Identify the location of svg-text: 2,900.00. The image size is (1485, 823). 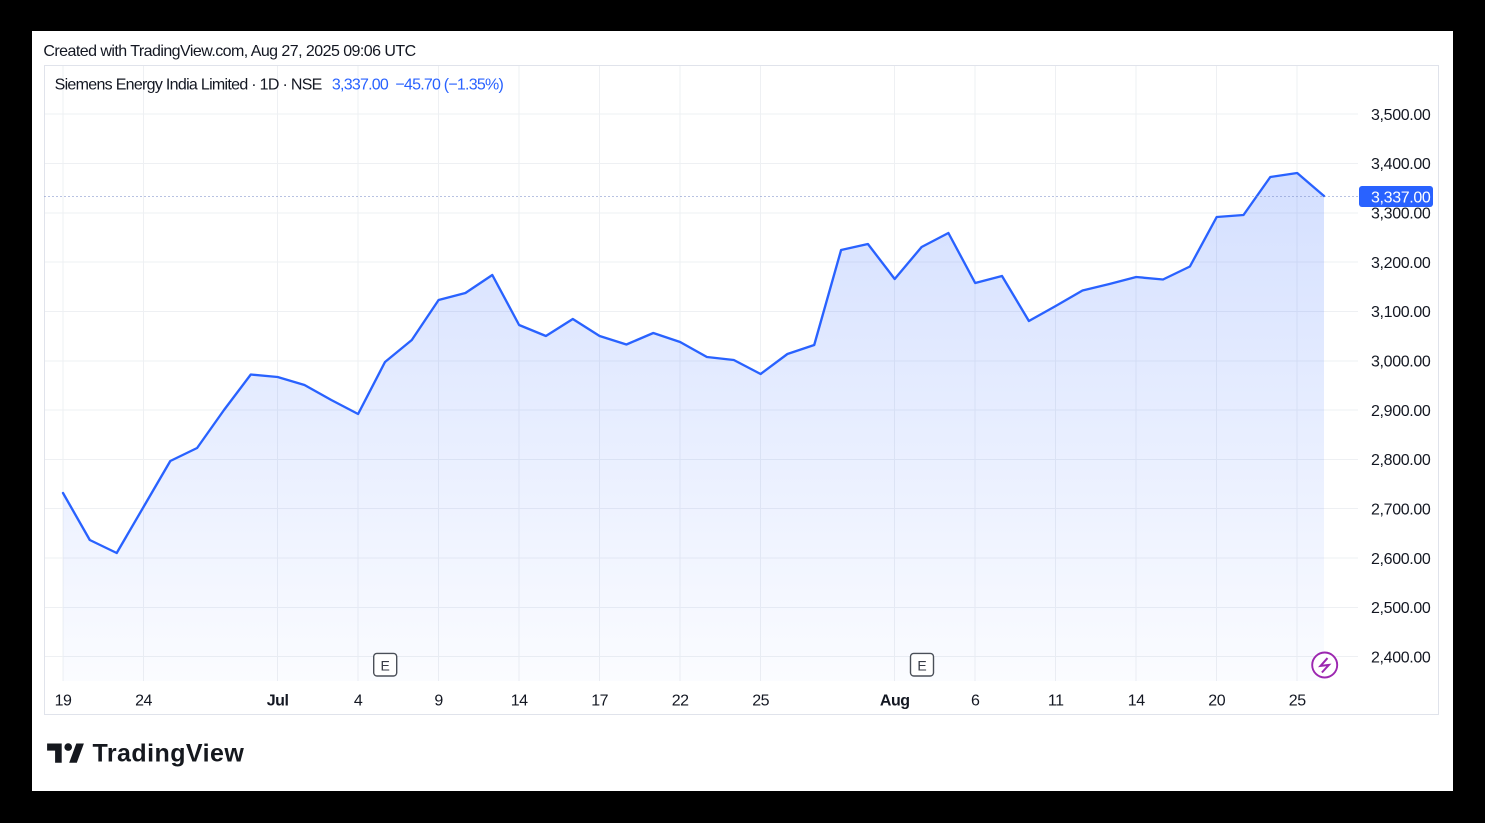
(1401, 411).